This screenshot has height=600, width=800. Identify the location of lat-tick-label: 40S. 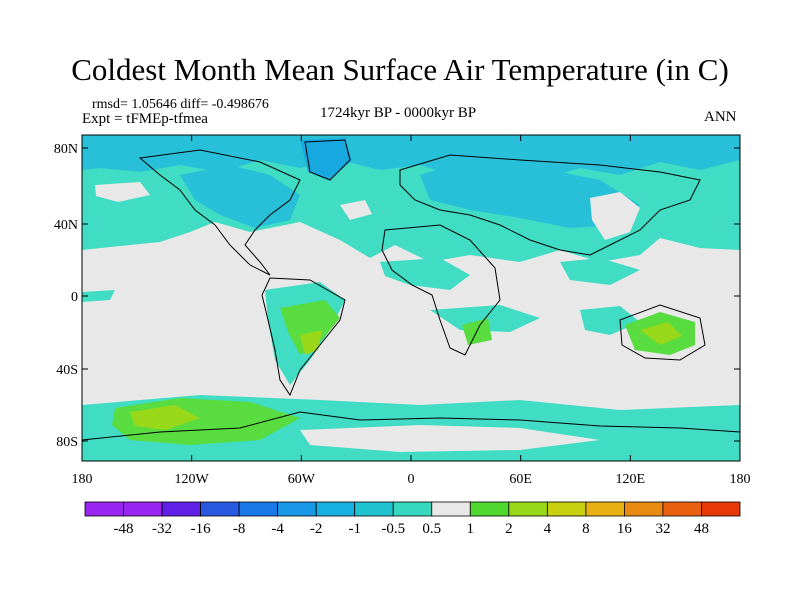
(67, 370).